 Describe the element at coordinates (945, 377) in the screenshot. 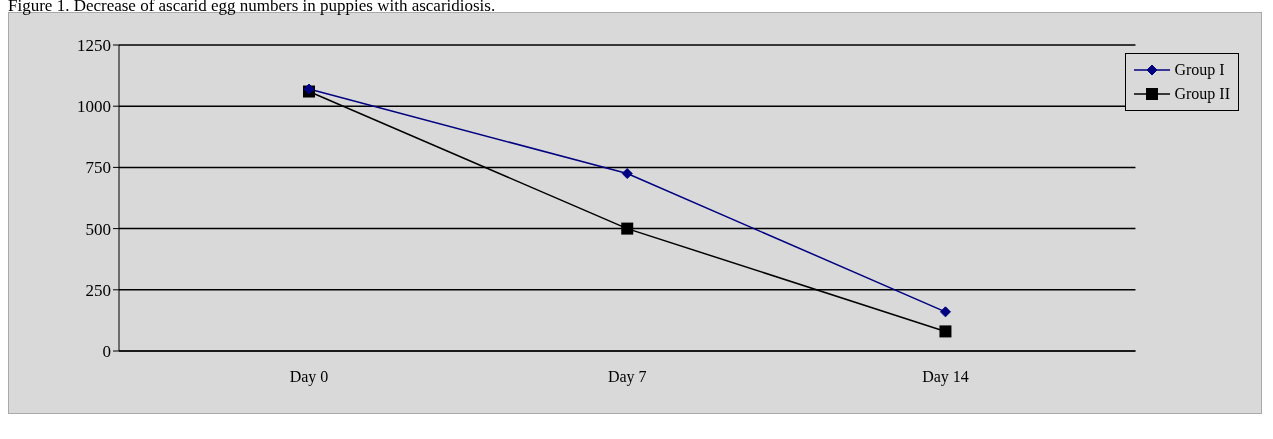

I see `x-tick-label: Day 14` at that location.